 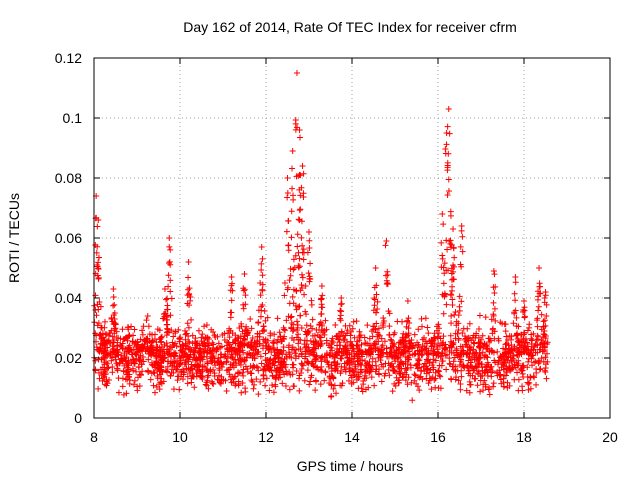 What do you see at coordinates (68, 178) in the screenshot?
I see `y-tick-label: 0.08` at bounding box center [68, 178].